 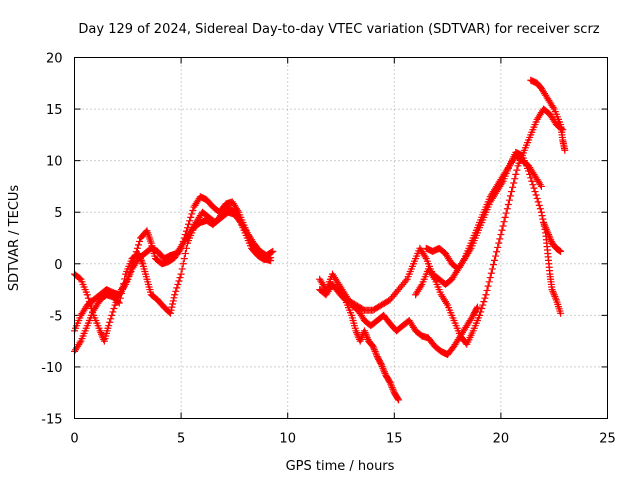 What do you see at coordinates (174, 271) in the screenshot?
I see `series-sat-c` at bounding box center [174, 271].